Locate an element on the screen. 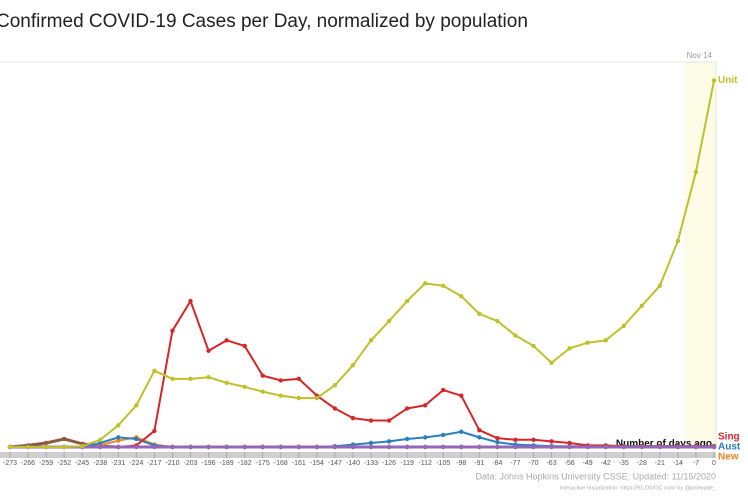 The image size is (748, 498). x-tick-label: -196 is located at coordinates (209, 463).